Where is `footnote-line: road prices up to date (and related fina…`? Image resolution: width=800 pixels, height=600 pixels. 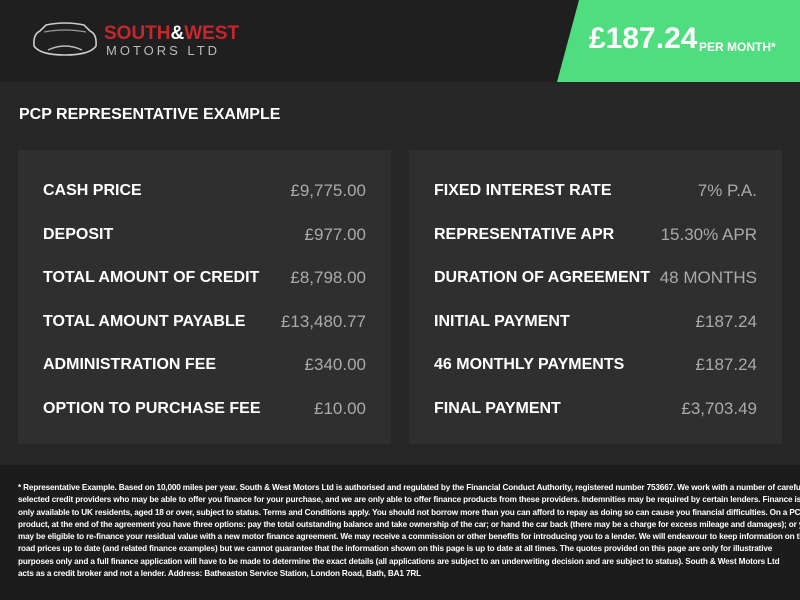 footnote-line: road prices up to date (and related fina… is located at coordinates (395, 549).